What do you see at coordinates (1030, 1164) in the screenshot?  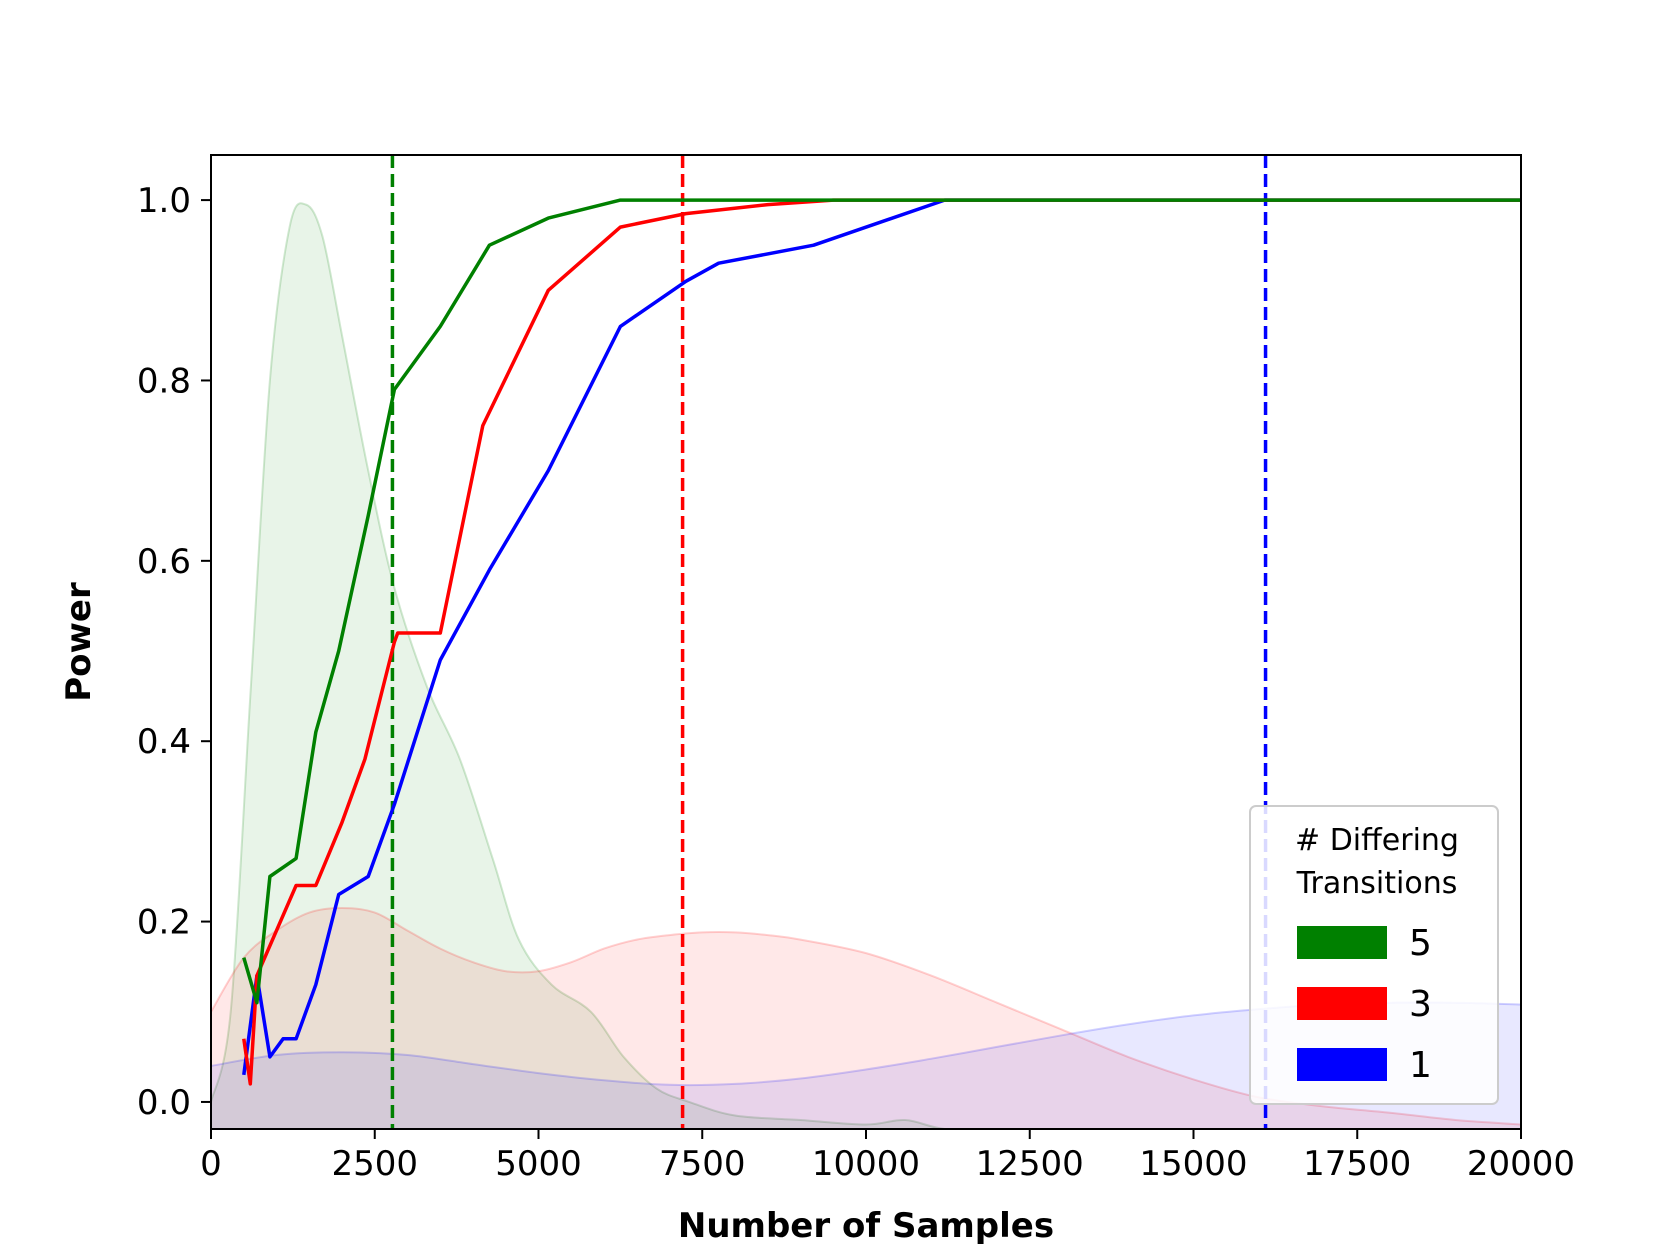 I see `x-tick-label: 12500` at bounding box center [1030, 1164].